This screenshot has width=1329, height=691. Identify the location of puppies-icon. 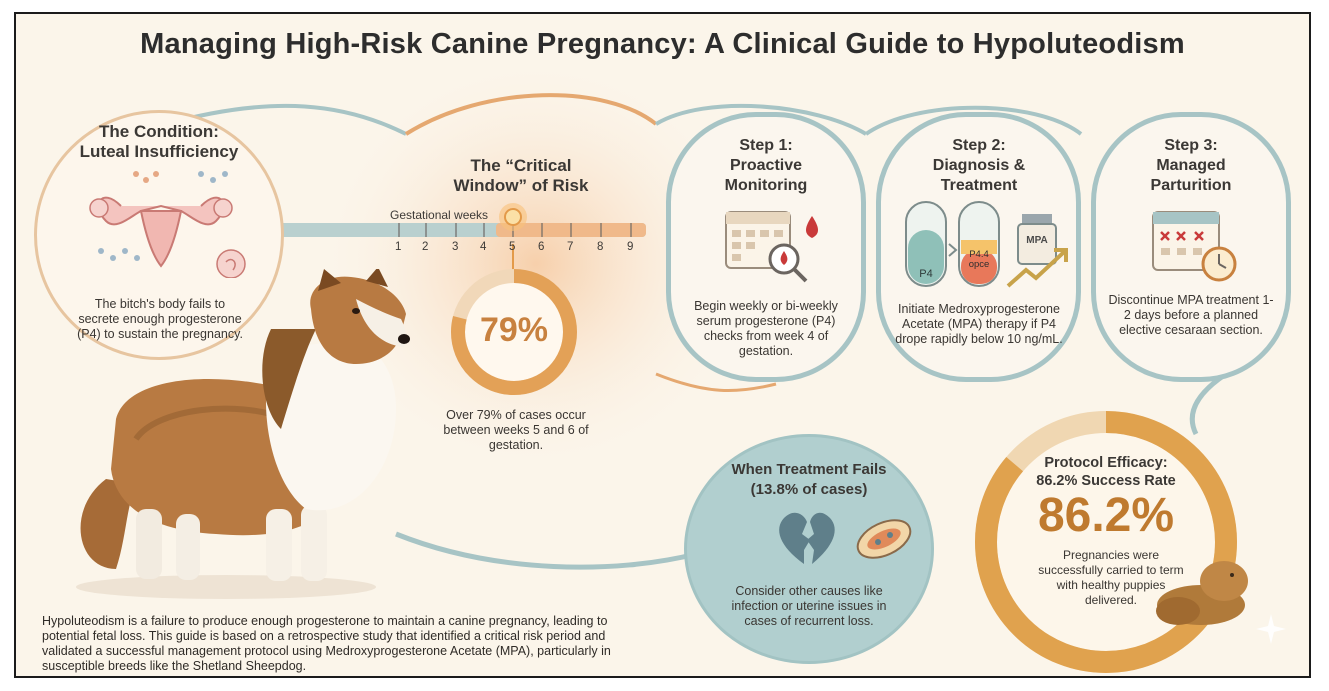
(1202, 593).